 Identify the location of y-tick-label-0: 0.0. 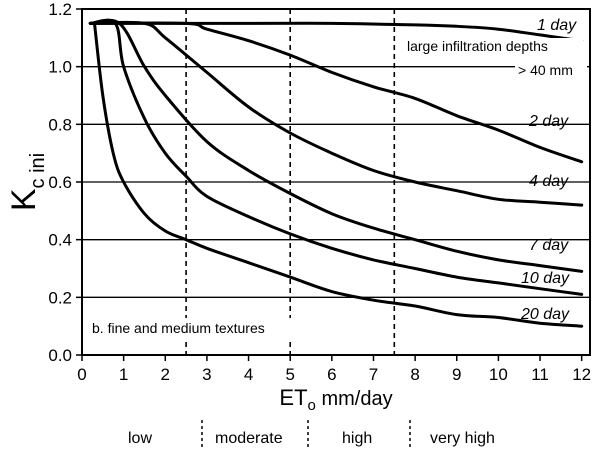
(60, 355).